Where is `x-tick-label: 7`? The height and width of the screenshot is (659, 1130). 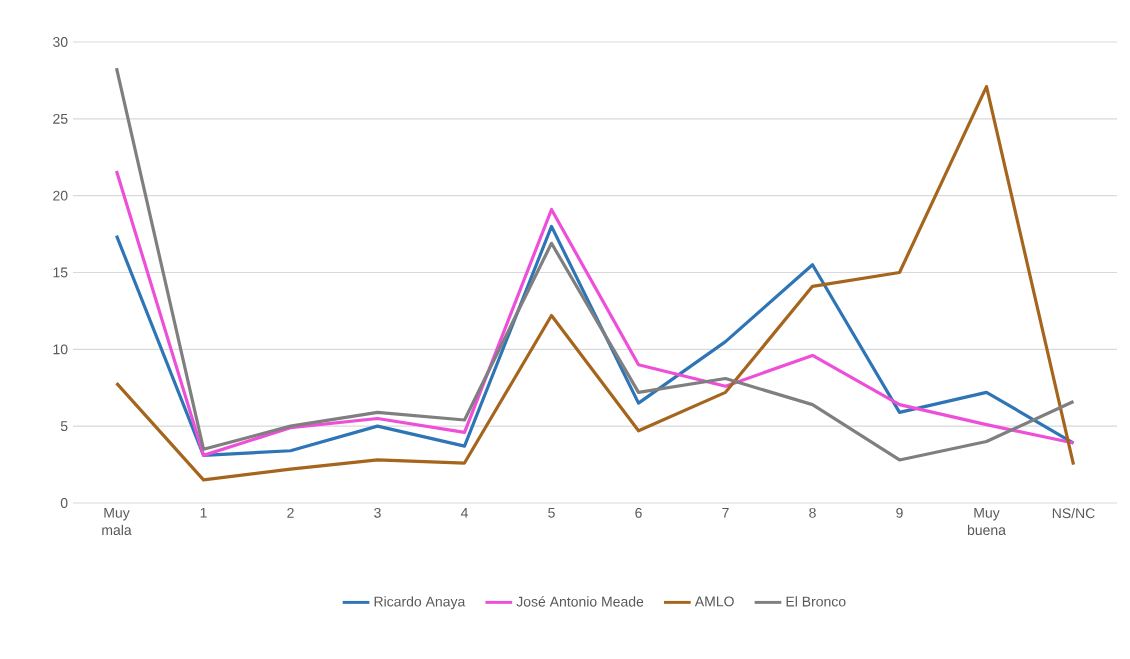
x-tick-label: 7 is located at coordinates (725, 512).